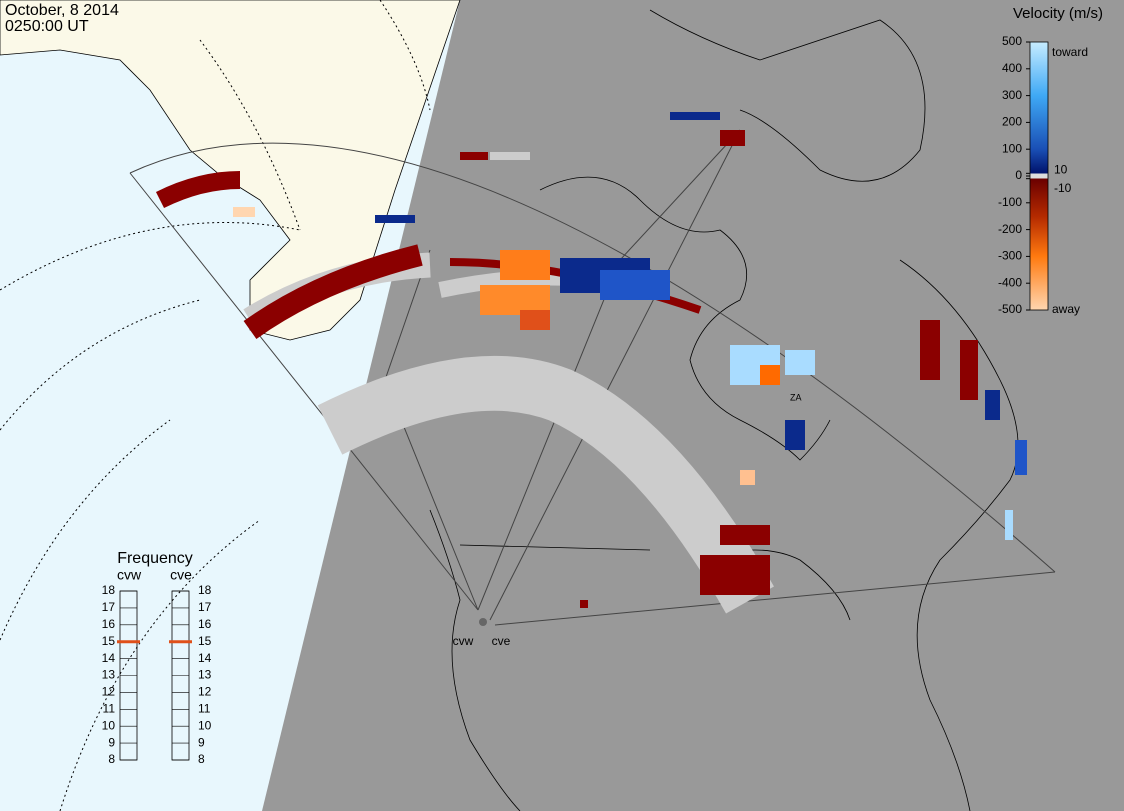 The image size is (1124, 811). I want to click on date: October, 8 2014, so click(62, 10).